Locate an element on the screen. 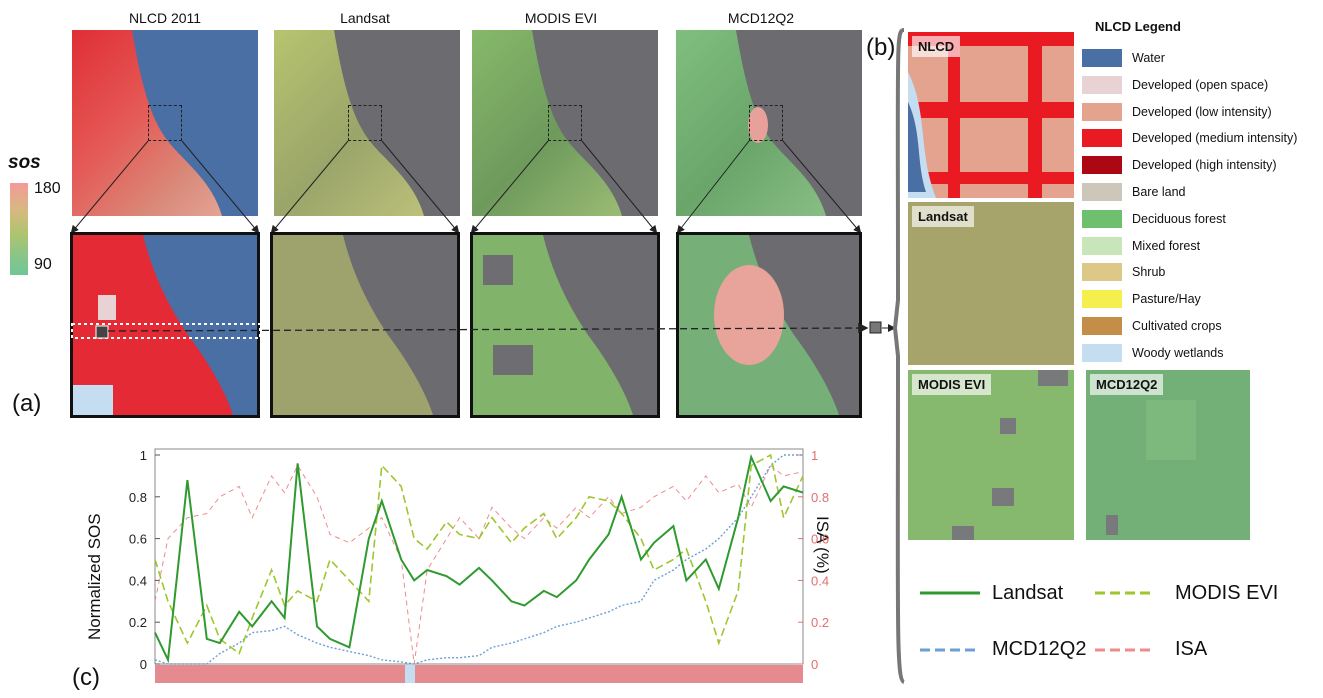 The width and height of the screenshot is (1323, 698). nlcd-legend-item: Developed (medium intensity) is located at coordinates (1190, 138).